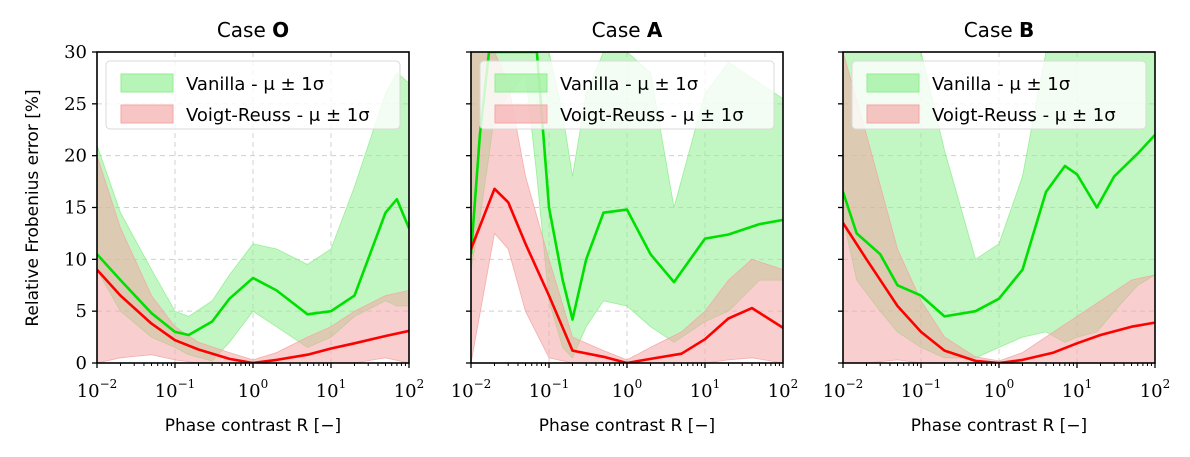  I want to click on y-tick-label: 10, so click(75, 259).